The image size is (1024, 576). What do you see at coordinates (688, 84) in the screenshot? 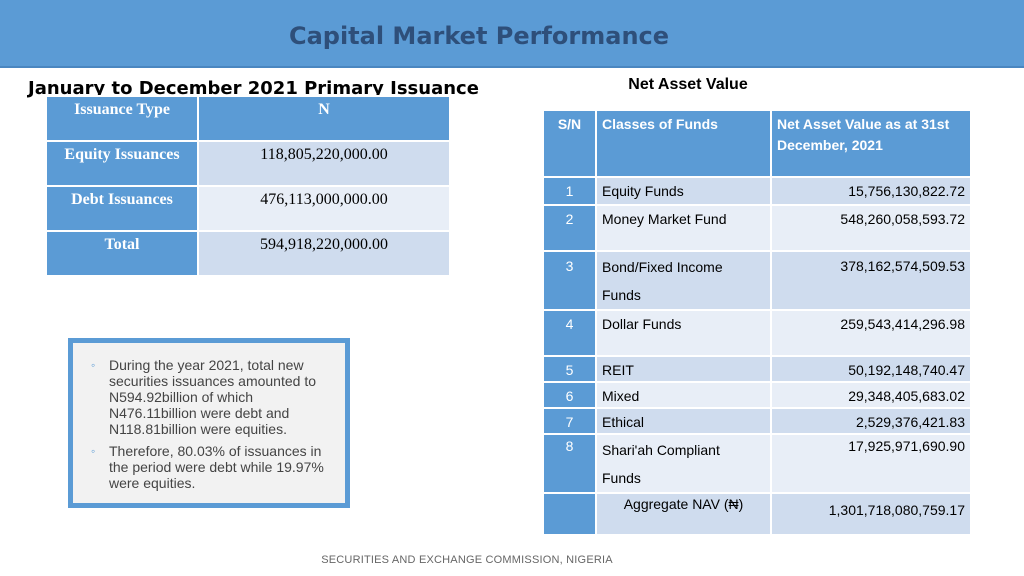
I see `net-asset-value-heading: Net Asset Value` at bounding box center [688, 84].